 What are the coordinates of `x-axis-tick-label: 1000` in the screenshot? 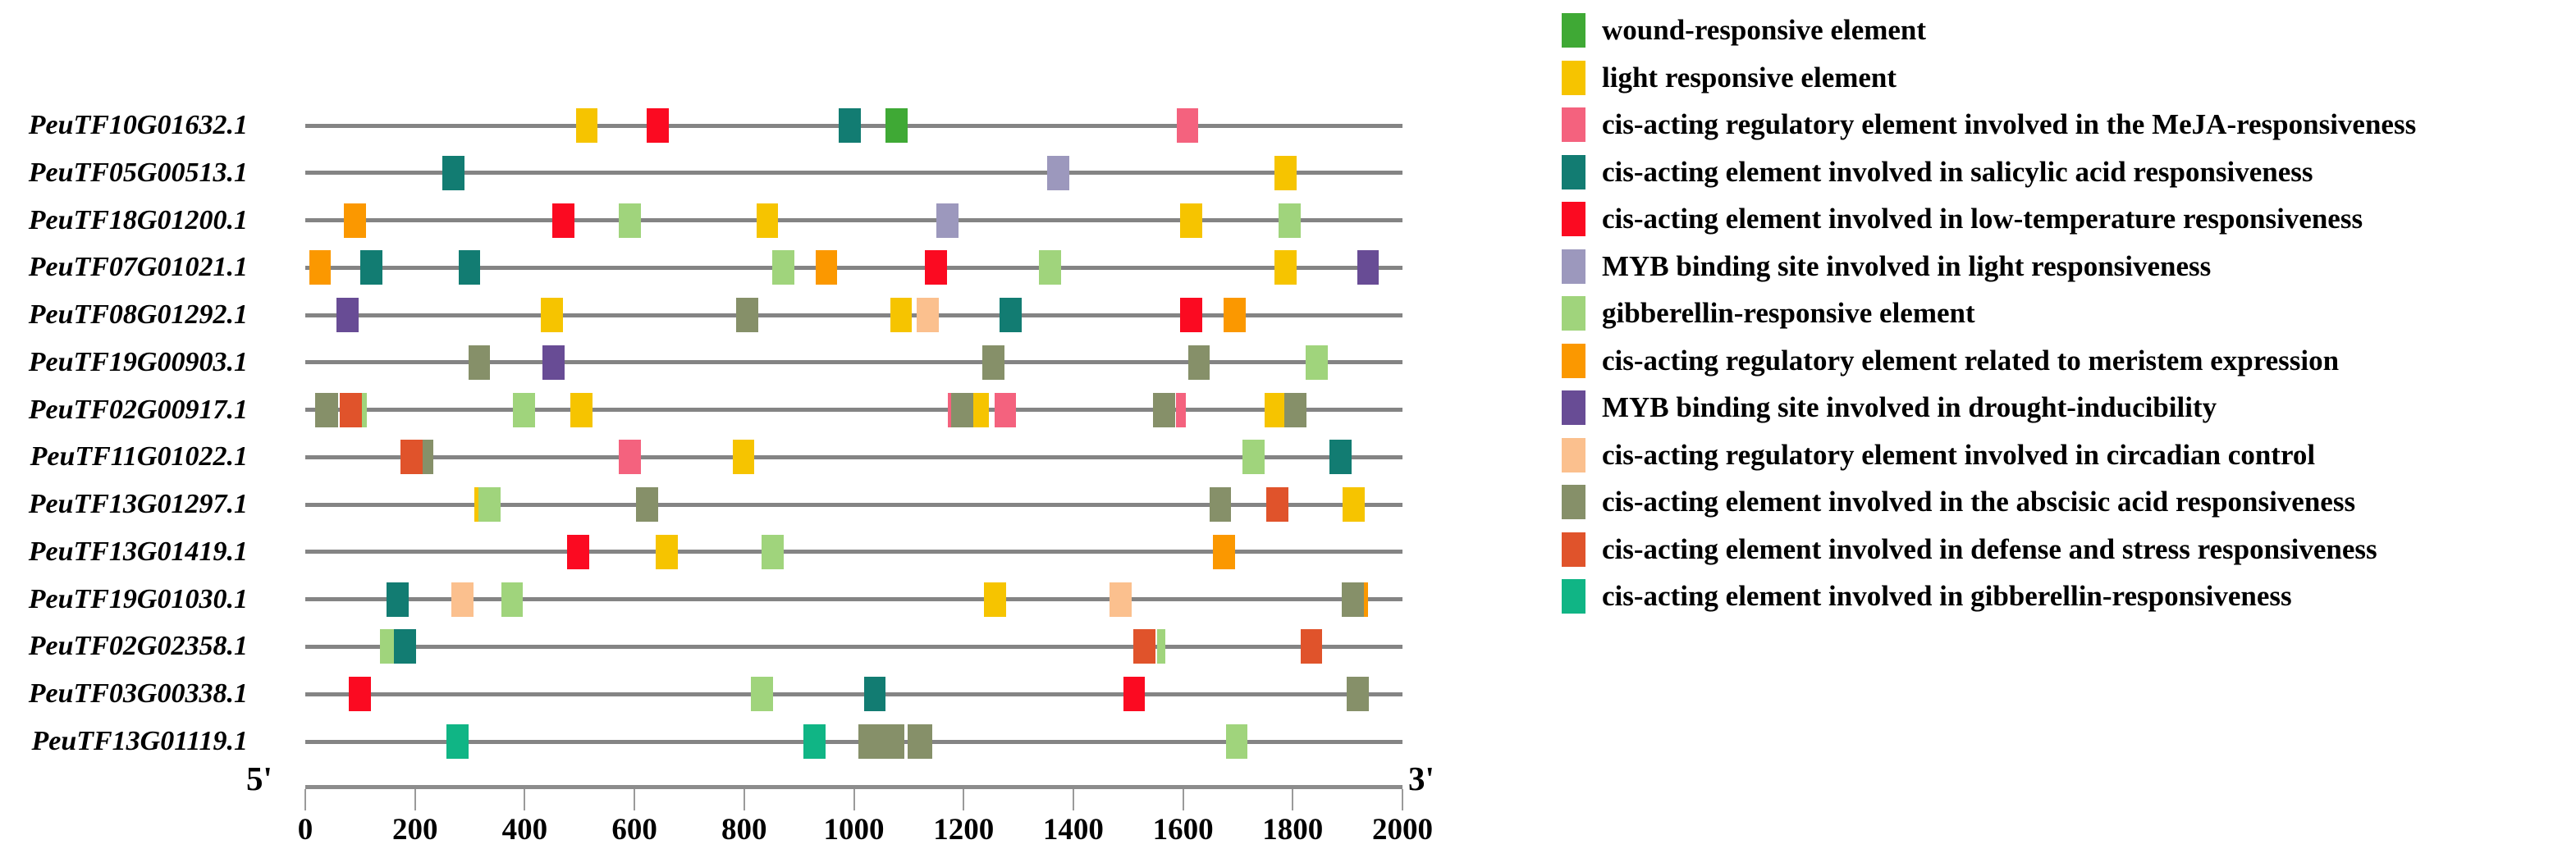 It's located at (854, 830).